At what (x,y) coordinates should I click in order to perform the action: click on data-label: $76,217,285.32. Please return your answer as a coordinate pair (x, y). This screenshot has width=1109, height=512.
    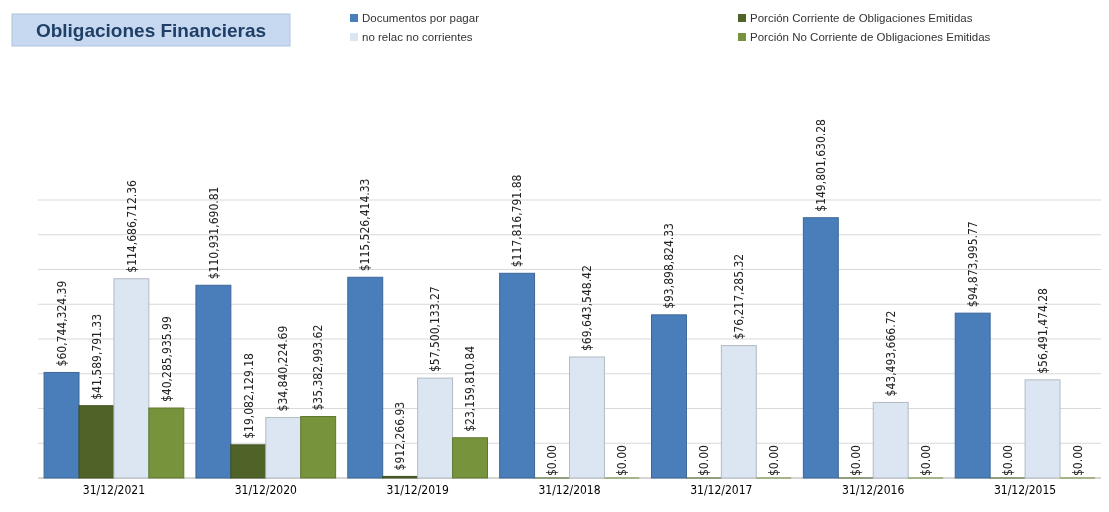
    Looking at the image, I should click on (739, 296).